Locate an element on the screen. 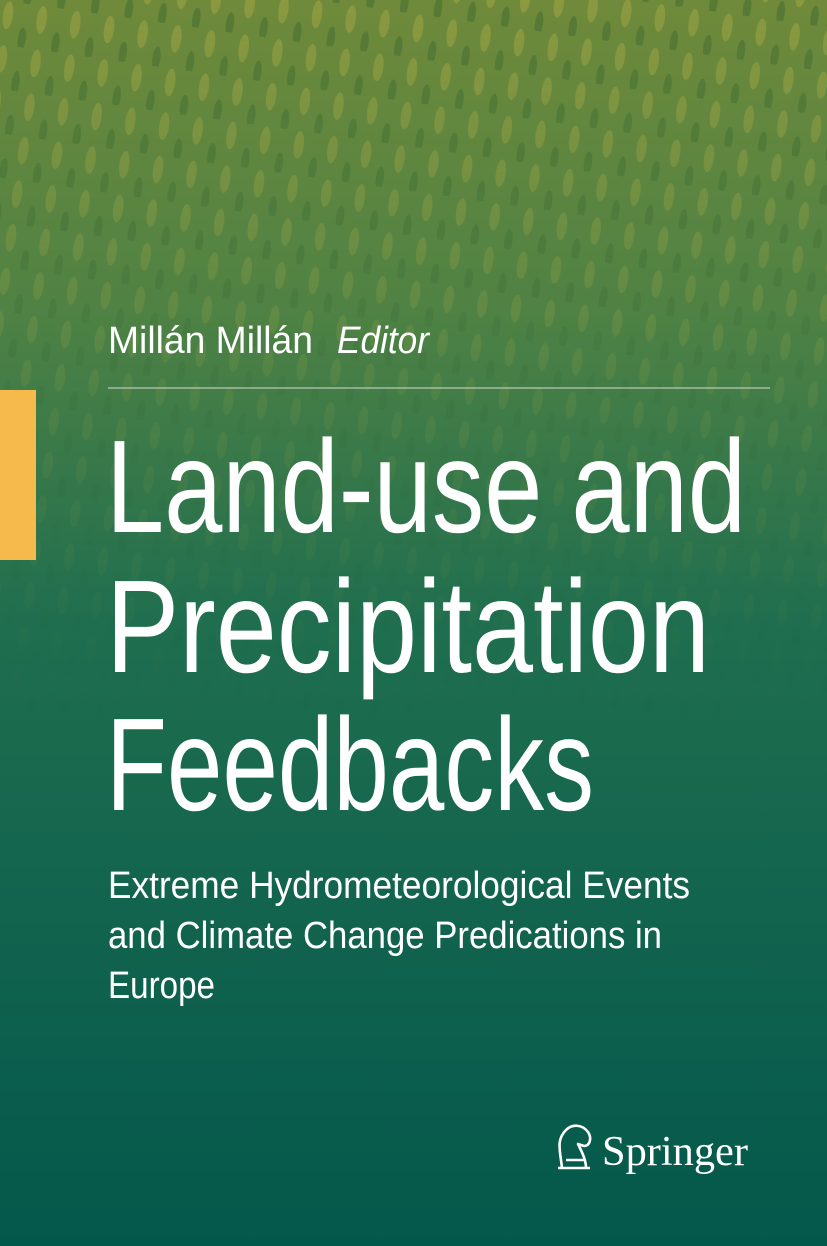 The image size is (827, 1246). publisher-logo is located at coordinates (575, 1147).